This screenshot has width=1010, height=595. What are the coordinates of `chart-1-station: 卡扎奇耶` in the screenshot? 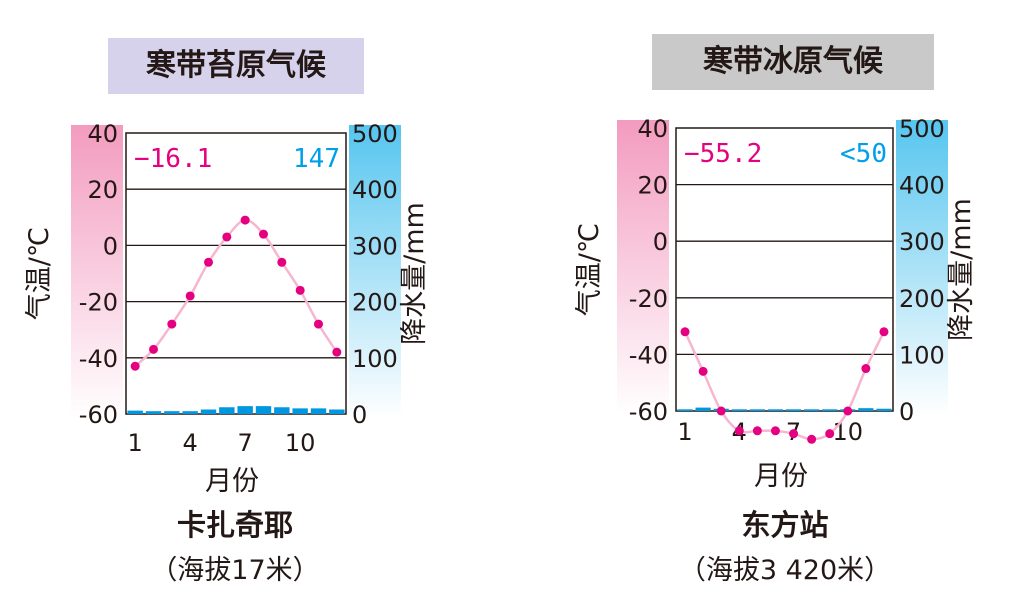 It's located at (234, 525).